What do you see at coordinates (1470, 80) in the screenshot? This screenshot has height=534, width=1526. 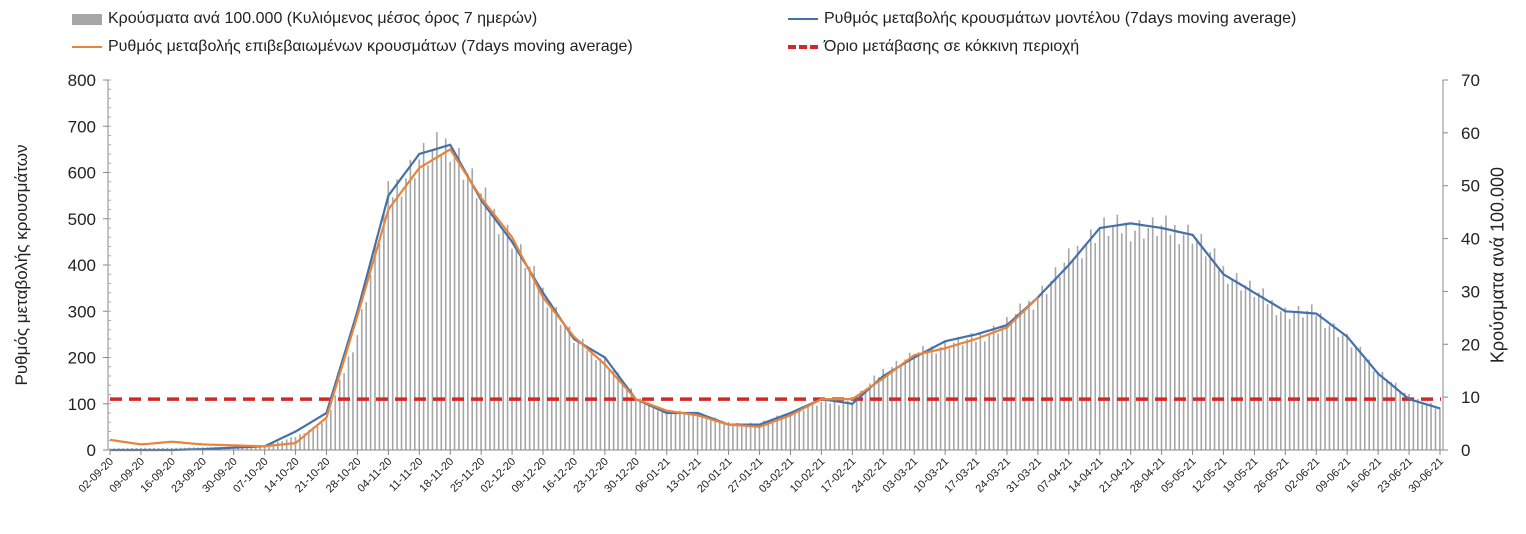 I see `y-right-tick-label: 70` at bounding box center [1470, 80].